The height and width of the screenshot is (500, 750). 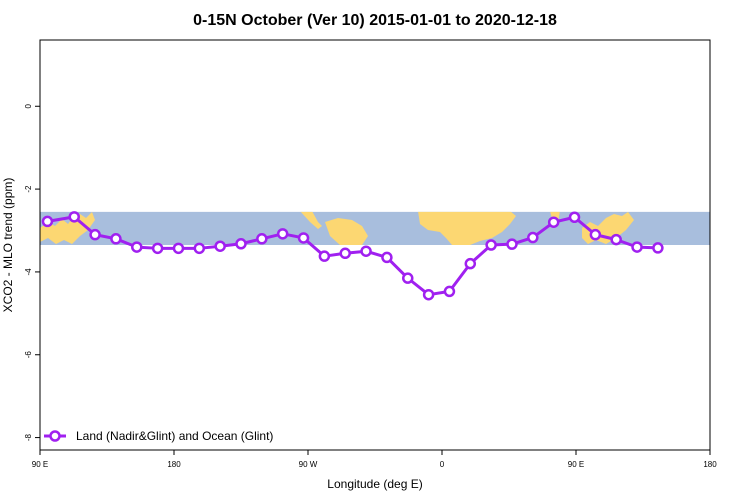 What do you see at coordinates (442, 464) in the screenshot?
I see `x-tick-label: 0` at bounding box center [442, 464].